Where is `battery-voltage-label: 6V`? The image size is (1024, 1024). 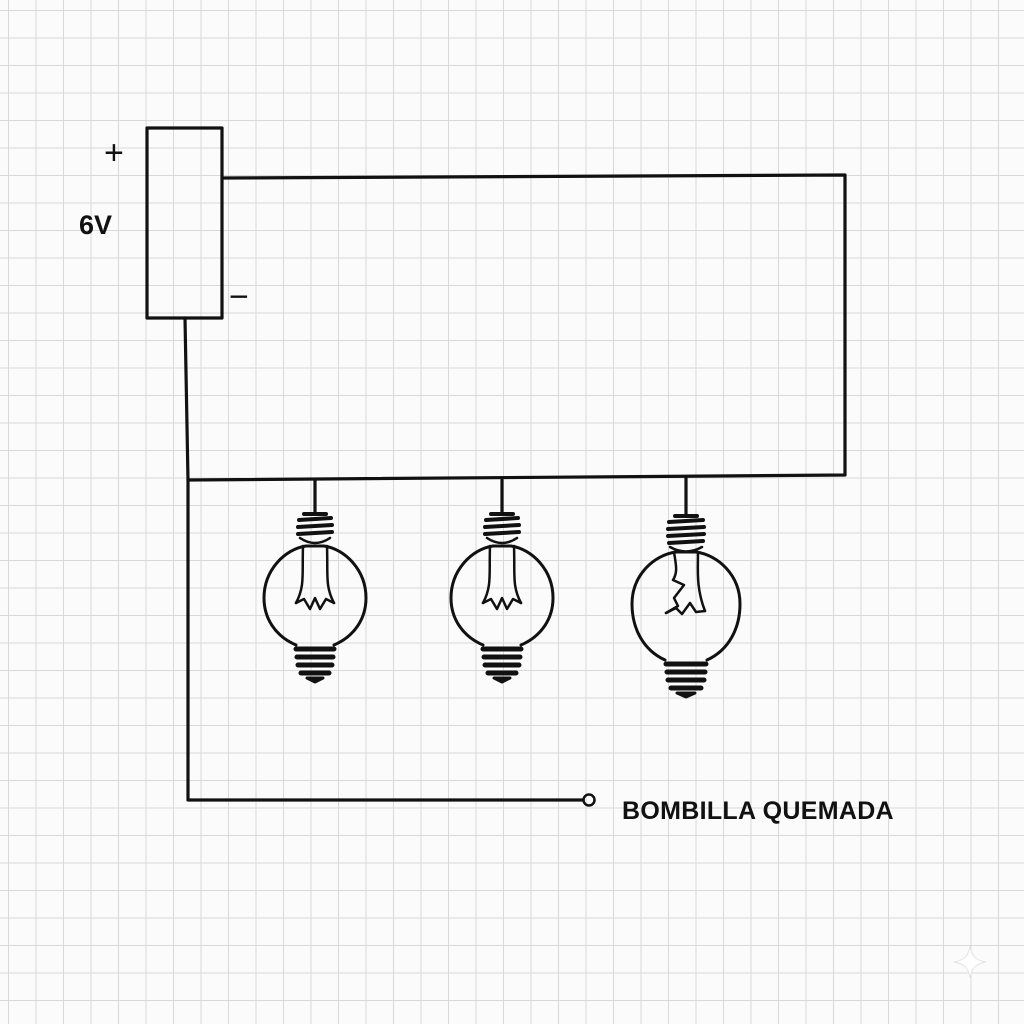 battery-voltage-label: 6V is located at coordinates (96, 225).